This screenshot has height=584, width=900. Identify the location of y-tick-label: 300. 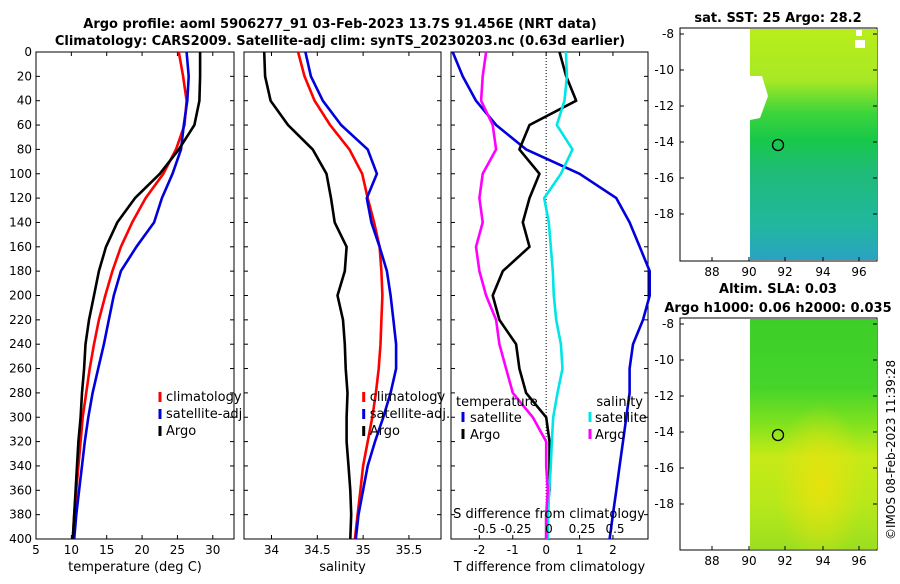
(20, 417).